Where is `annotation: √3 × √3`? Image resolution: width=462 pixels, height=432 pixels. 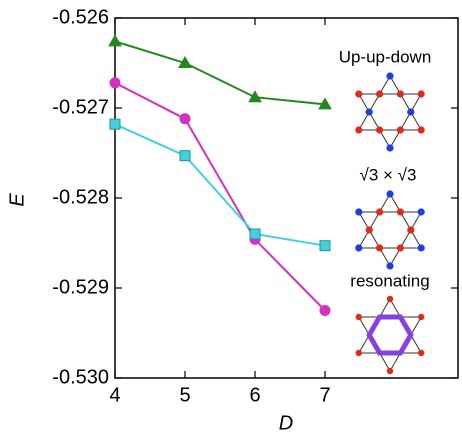
annotation: √3 × √3 is located at coordinates (388, 174).